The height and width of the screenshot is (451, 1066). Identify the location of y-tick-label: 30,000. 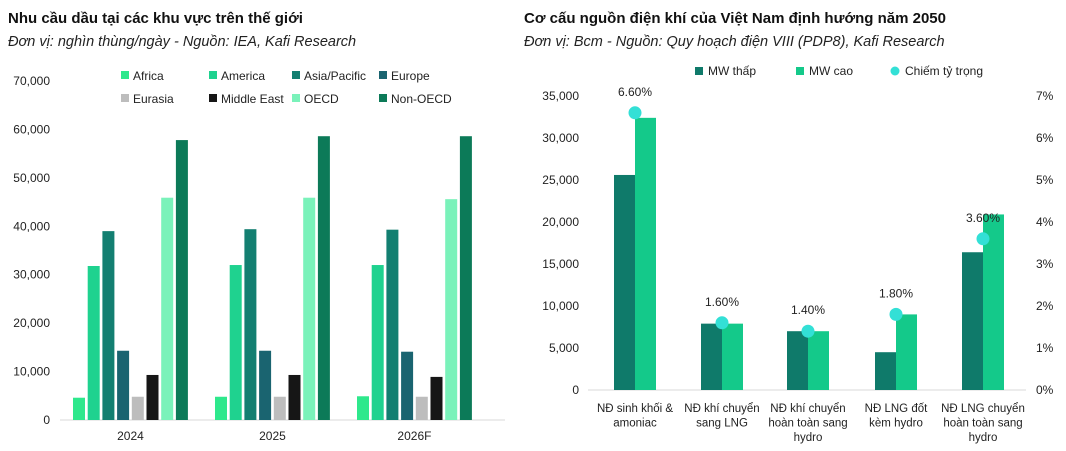
(31, 275).